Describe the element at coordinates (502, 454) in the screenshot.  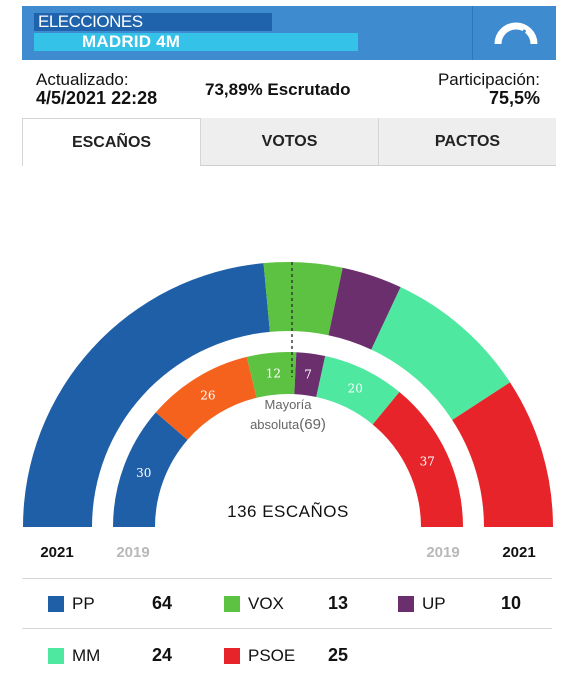
I see `outer-segment-psoe` at that location.